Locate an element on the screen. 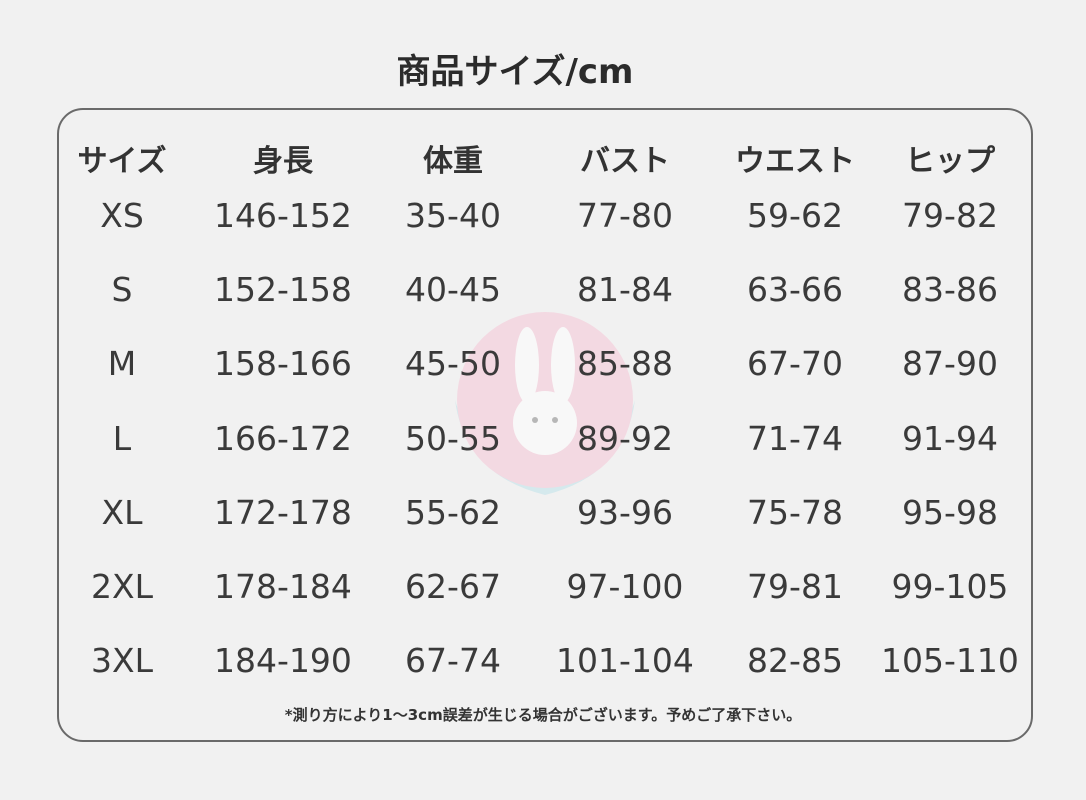  page-title: 商品サイズ/cm is located at coordinates (515, 72).